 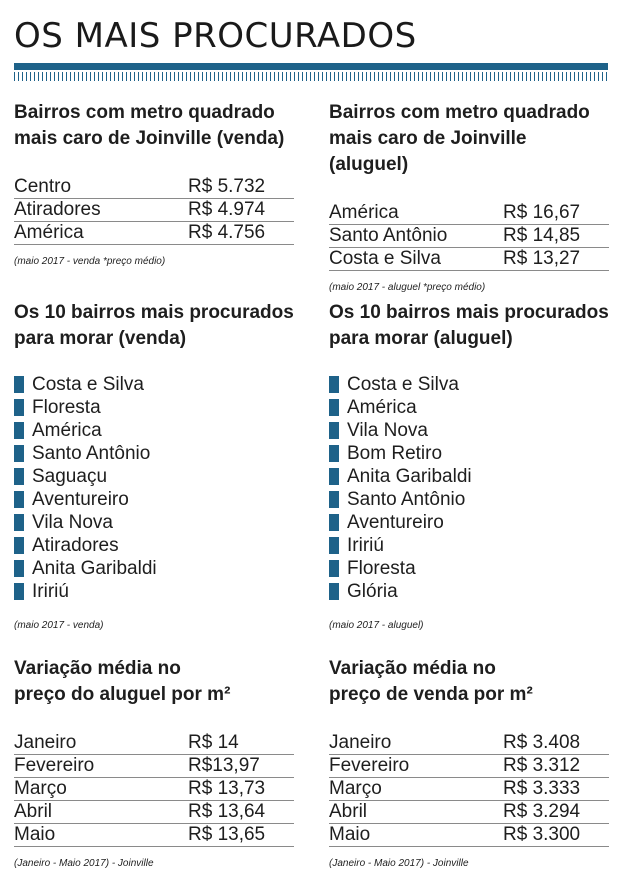 What do you see at coordinates (407, 287) in the screenshot?
I see `source-note: (maio 2017 - aluguel *preço médio)` at bounding box center [407, 287].